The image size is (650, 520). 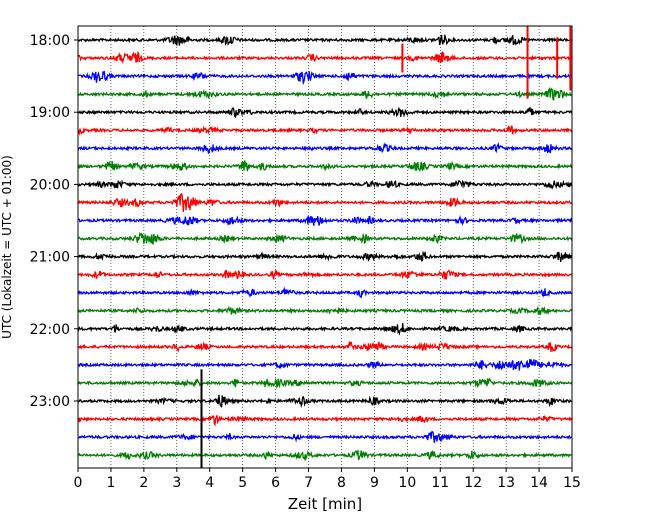 I want to click on x-tick-label: 0, so click(x=78, y=483).